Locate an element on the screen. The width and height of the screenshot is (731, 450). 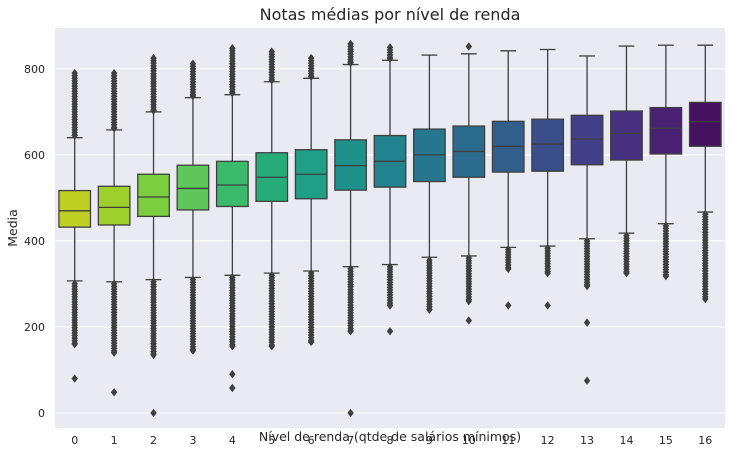
x-tick-label: 5 is located at coordinates (271, 440).